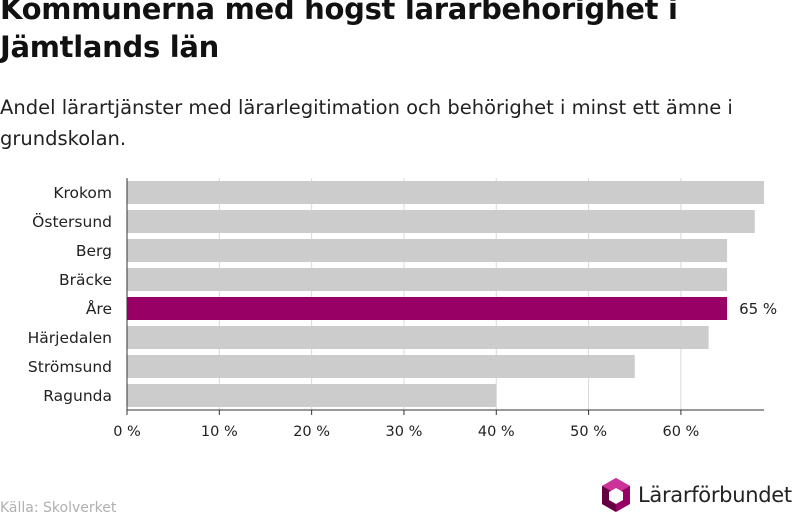 The width and height of the screenshot is (800, 520). What do you see at coordinates (427, 308) in the screenshot?
I see `bar-åre` at bounding box center [427, 308].